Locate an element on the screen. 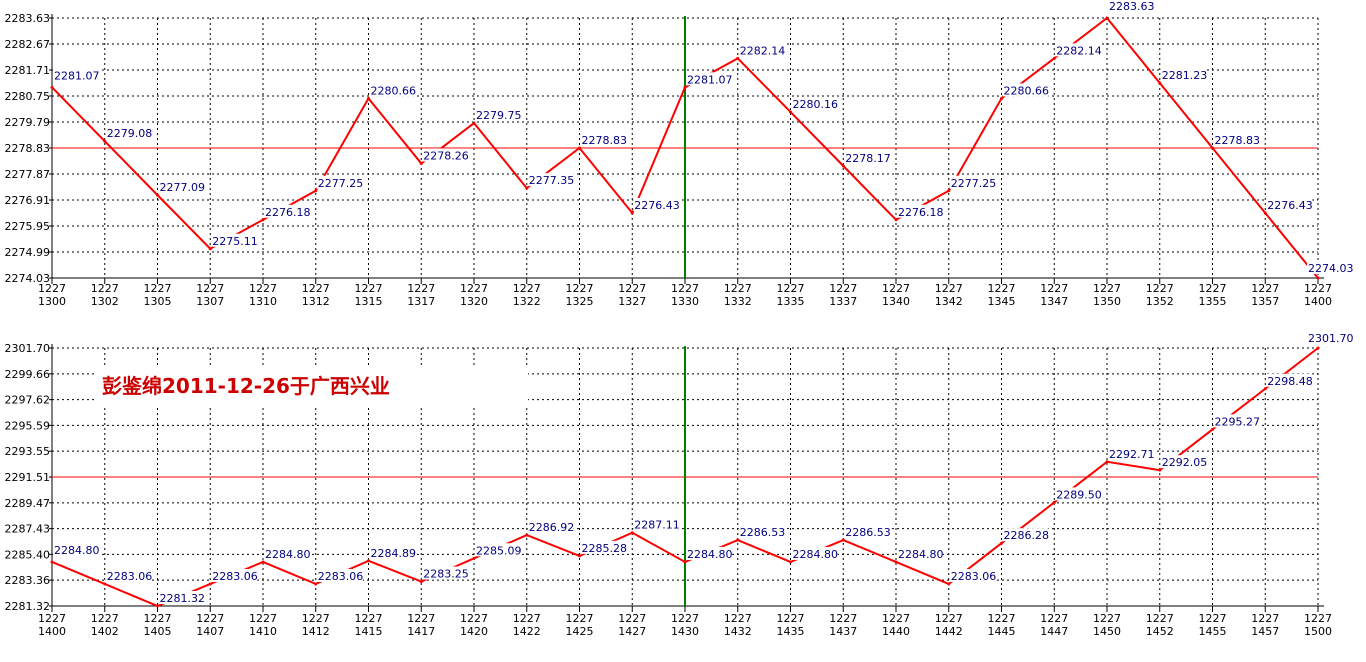 The height and width of the screenshot is (662, 1366). data-label: 2285.28 is located at coordinates (605, 548).